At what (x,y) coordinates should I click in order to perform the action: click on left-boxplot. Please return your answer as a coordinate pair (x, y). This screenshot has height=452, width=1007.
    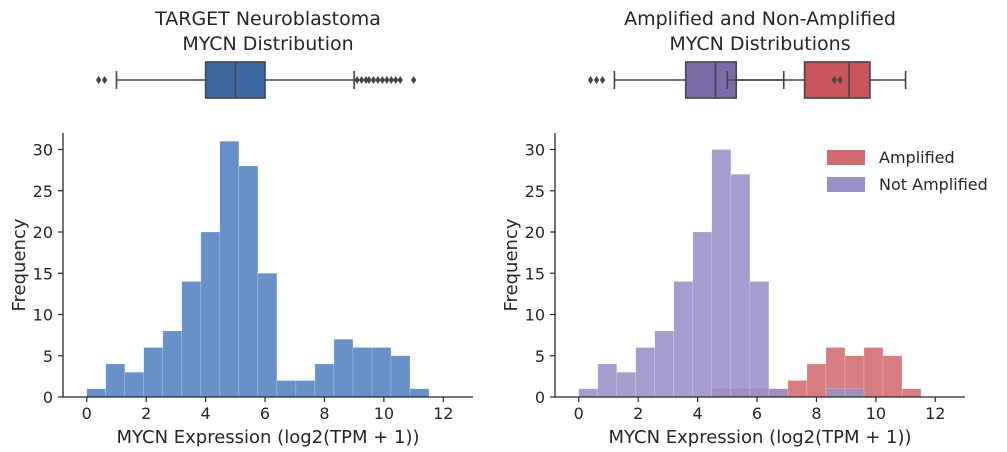
    Looking at the image, I should click on (256, 80).